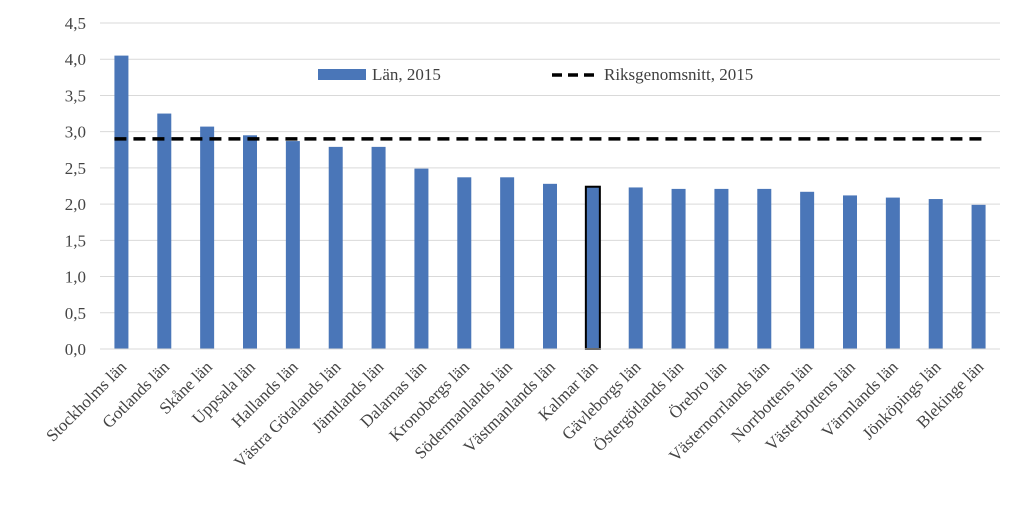 Image resolution: width=1024 pixels, height=520 pixels. What do you see at coordinates (342, 74) in the screenshot?
I see `legend-swatch-bar` at bounding box center [342, 74].